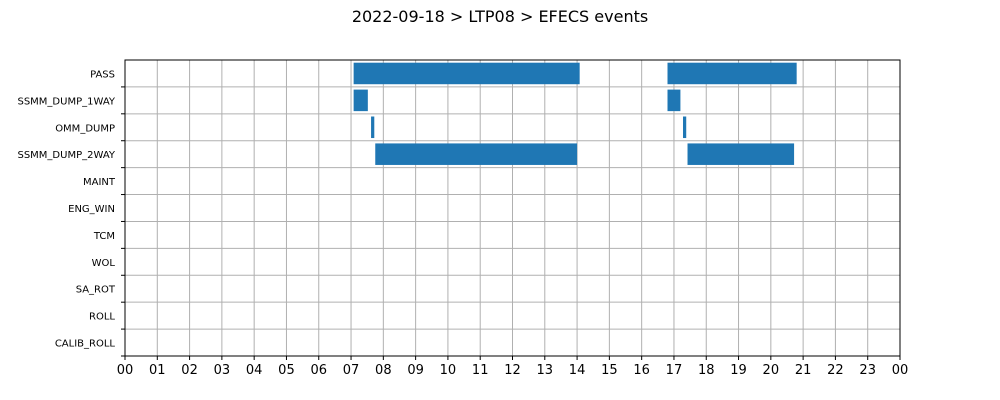 The height and width of the screenshot is (400, 1000). What do you see at coordinates (415, 370) in the screenshot?
I see `x-tick-label: 09` at bounding box center [415, 370].